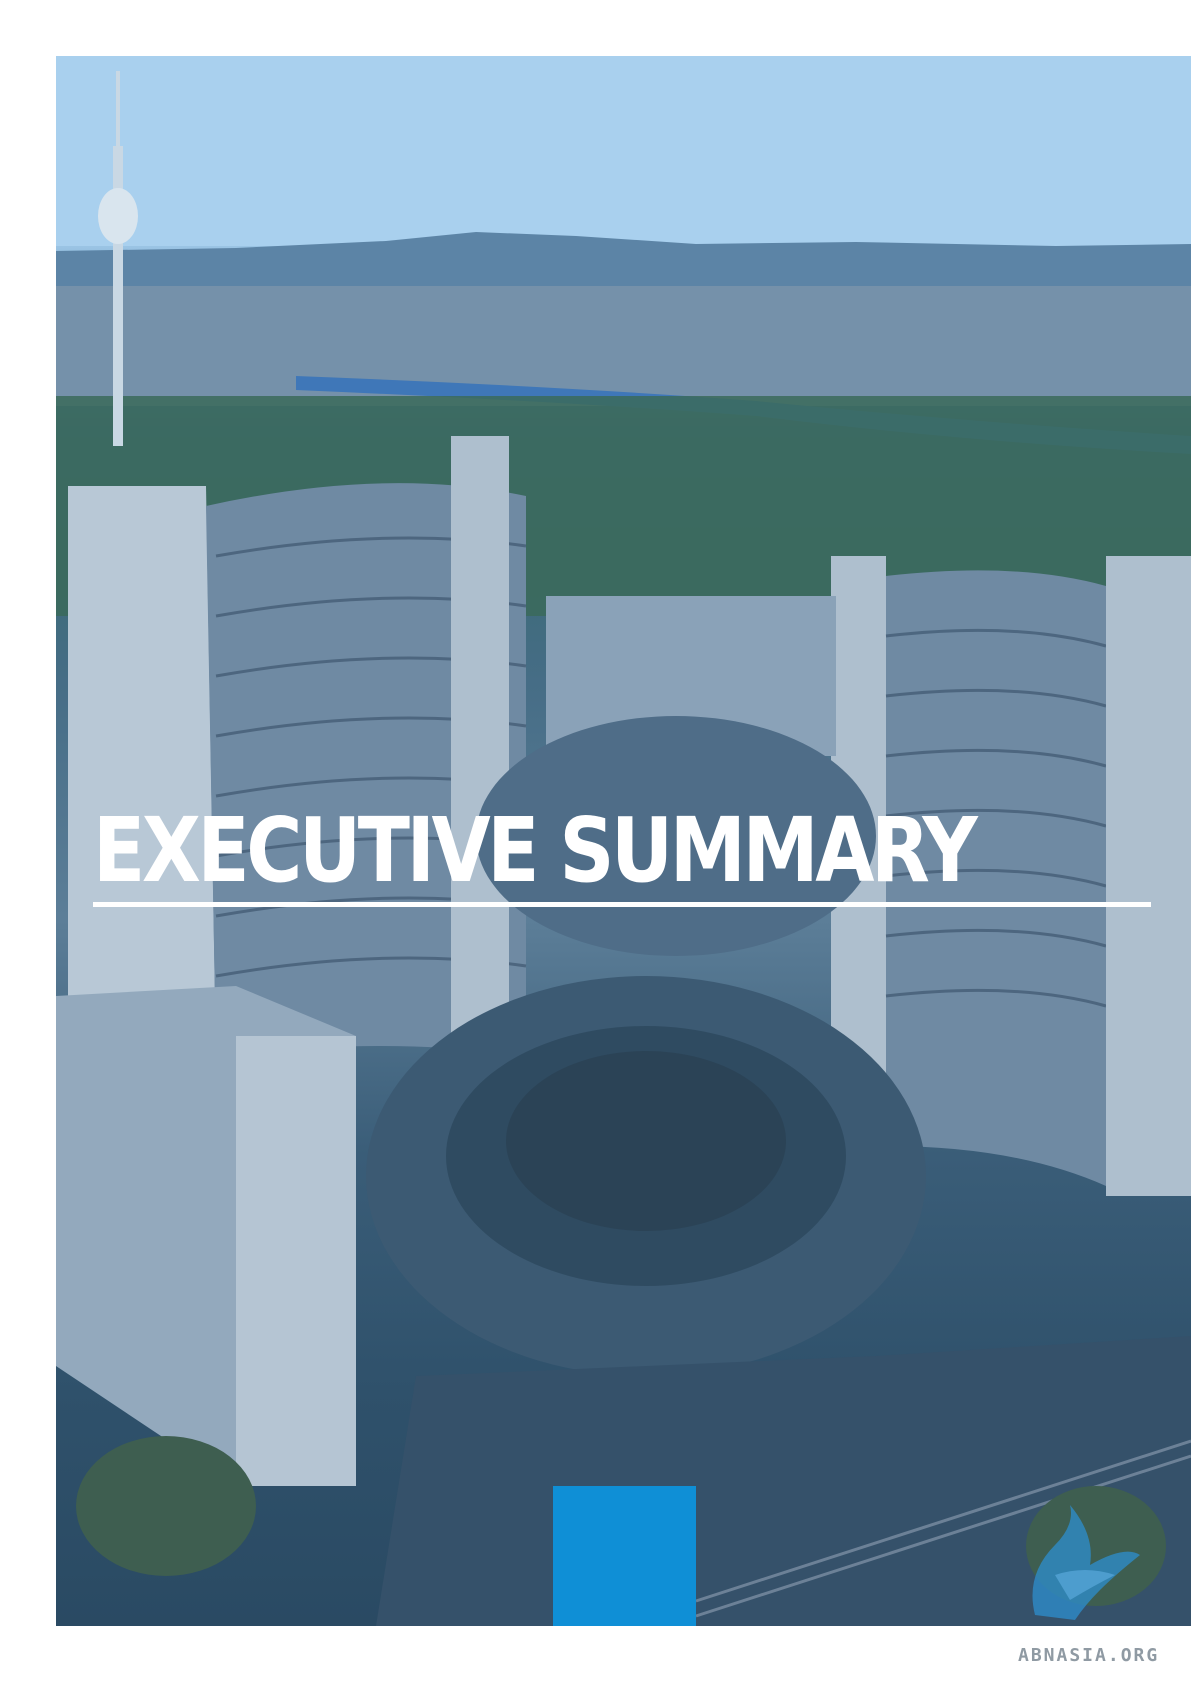 This screenshot has width=1191, height=1684. Describe the element at coordinates (1086, 1562) in the screenshot. I see `abnasia-logo-icon` at that location.